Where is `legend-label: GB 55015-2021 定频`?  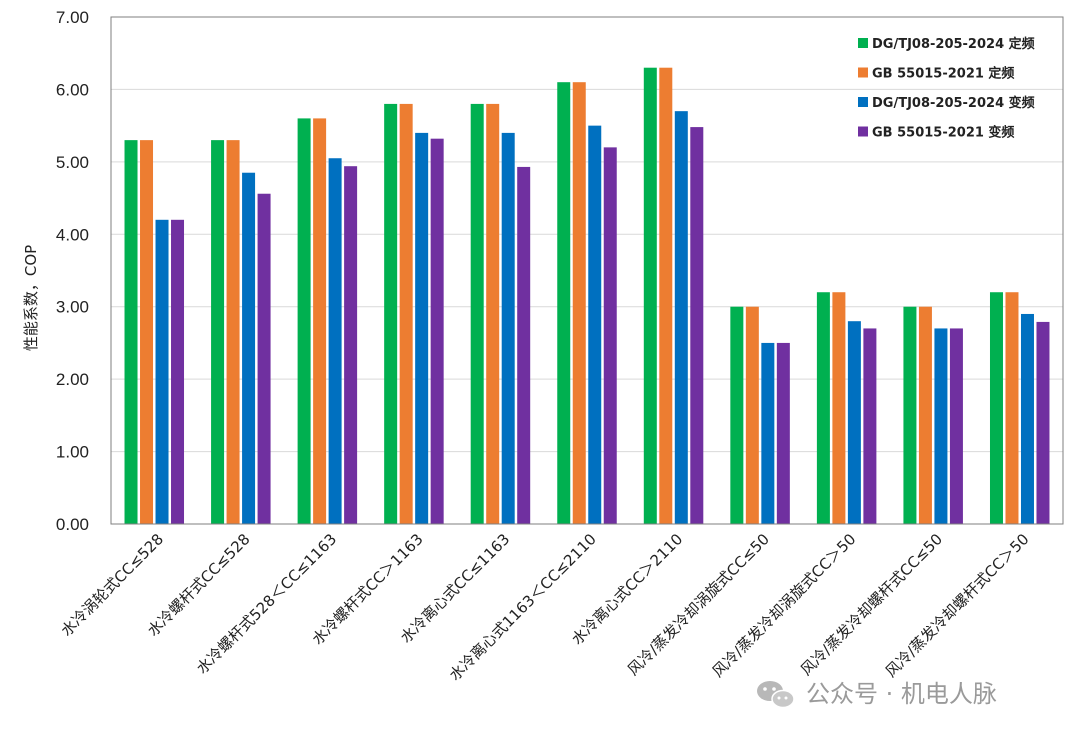 legend-label: GB 55015-2021 定频 is located at coordinates (943, 74).